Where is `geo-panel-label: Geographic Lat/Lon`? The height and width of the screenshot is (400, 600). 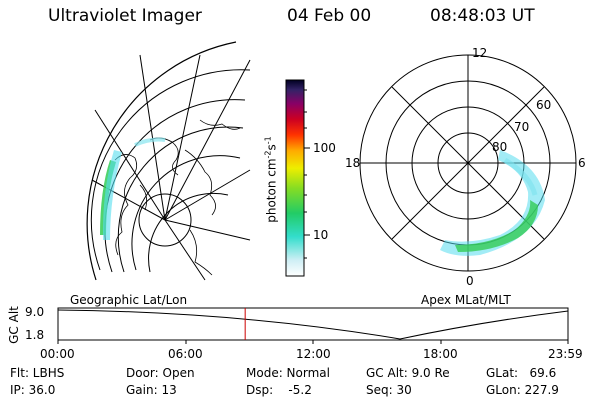 geo-panel-label: Geographic Lat/Lon is located at coordinates (129, 300).